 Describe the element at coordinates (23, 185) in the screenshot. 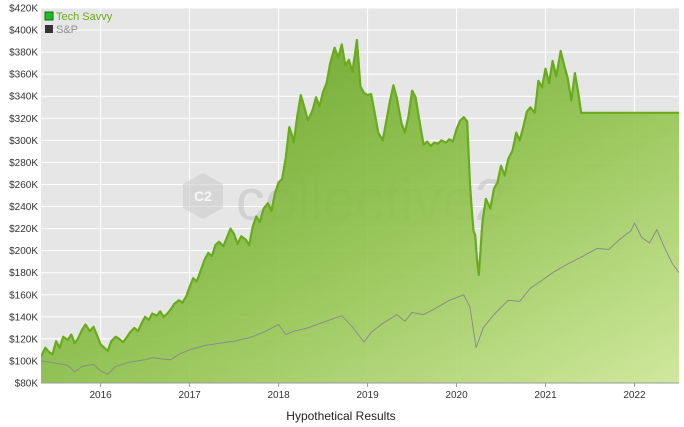

I see `y-tick-label: $260K` at that location.